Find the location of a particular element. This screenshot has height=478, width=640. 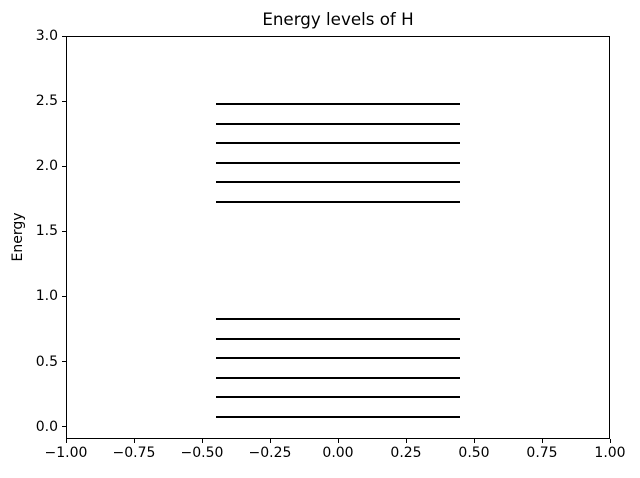

x-tick-label: 0.75 is located at coordinates (542, 453).